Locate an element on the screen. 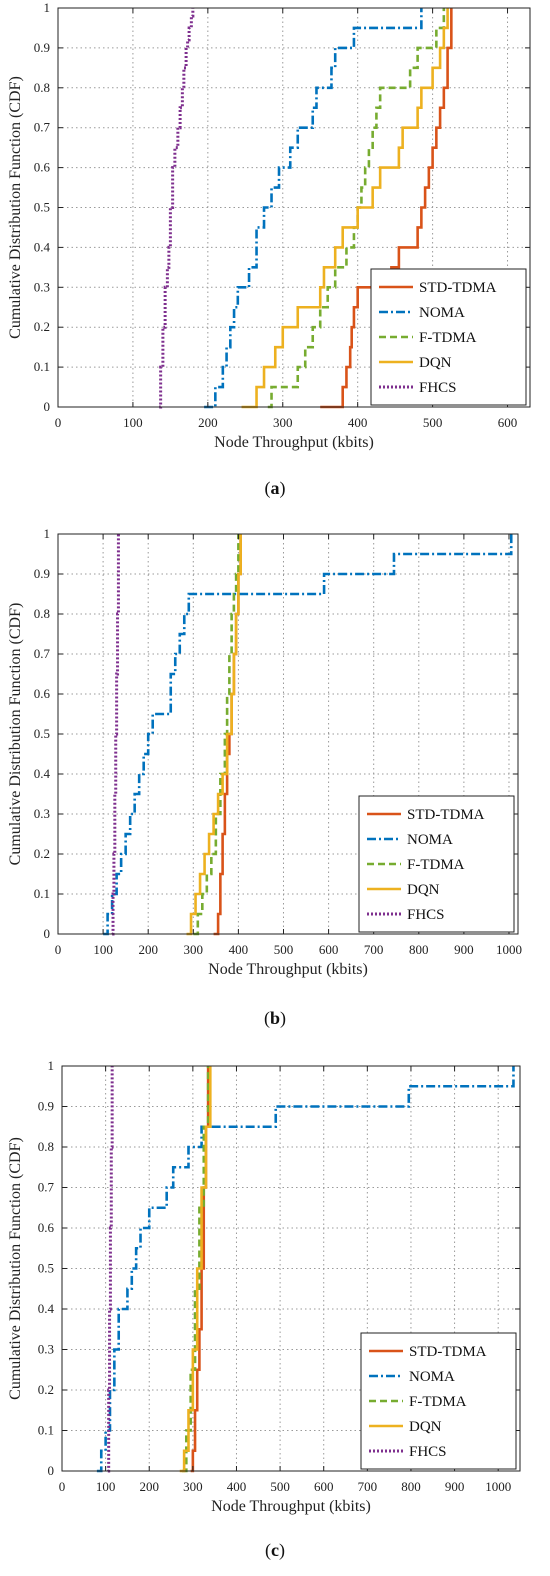  caption-c: (c) is located at coordinates (275, 1550).